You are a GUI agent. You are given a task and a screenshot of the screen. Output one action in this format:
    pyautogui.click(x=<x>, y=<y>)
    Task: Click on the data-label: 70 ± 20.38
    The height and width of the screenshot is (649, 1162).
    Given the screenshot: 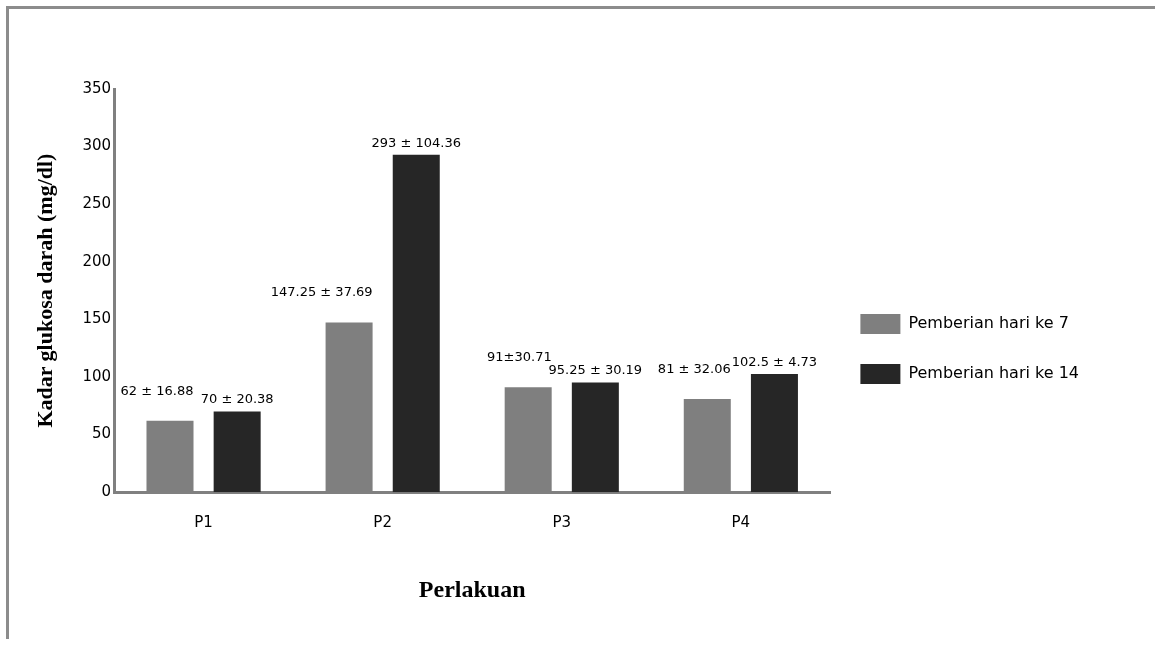 What is the action you would take?
    pyautogui.click(x=237, y=399)
    